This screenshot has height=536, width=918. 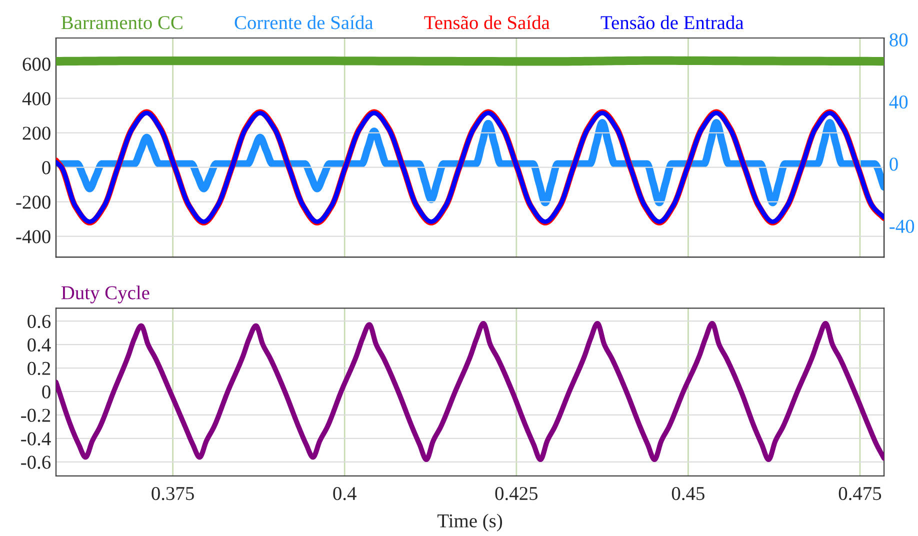 What do you see at coordinates (902, 226) in the screenshot?
I see `y2-tick-label: -40` at bounding box center [902, 226].